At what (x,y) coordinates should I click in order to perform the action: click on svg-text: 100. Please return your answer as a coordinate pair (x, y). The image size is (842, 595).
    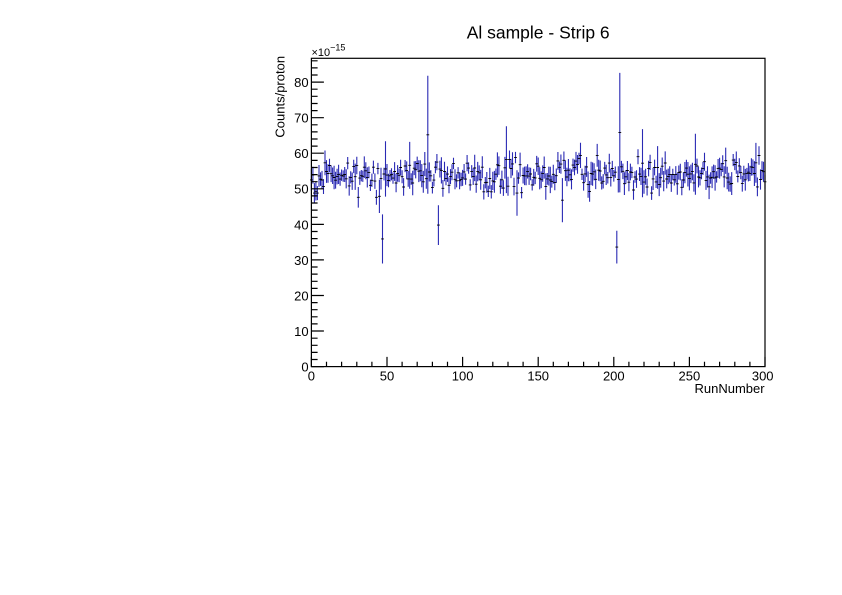
    Looking at the image, I should click on (463, 375).